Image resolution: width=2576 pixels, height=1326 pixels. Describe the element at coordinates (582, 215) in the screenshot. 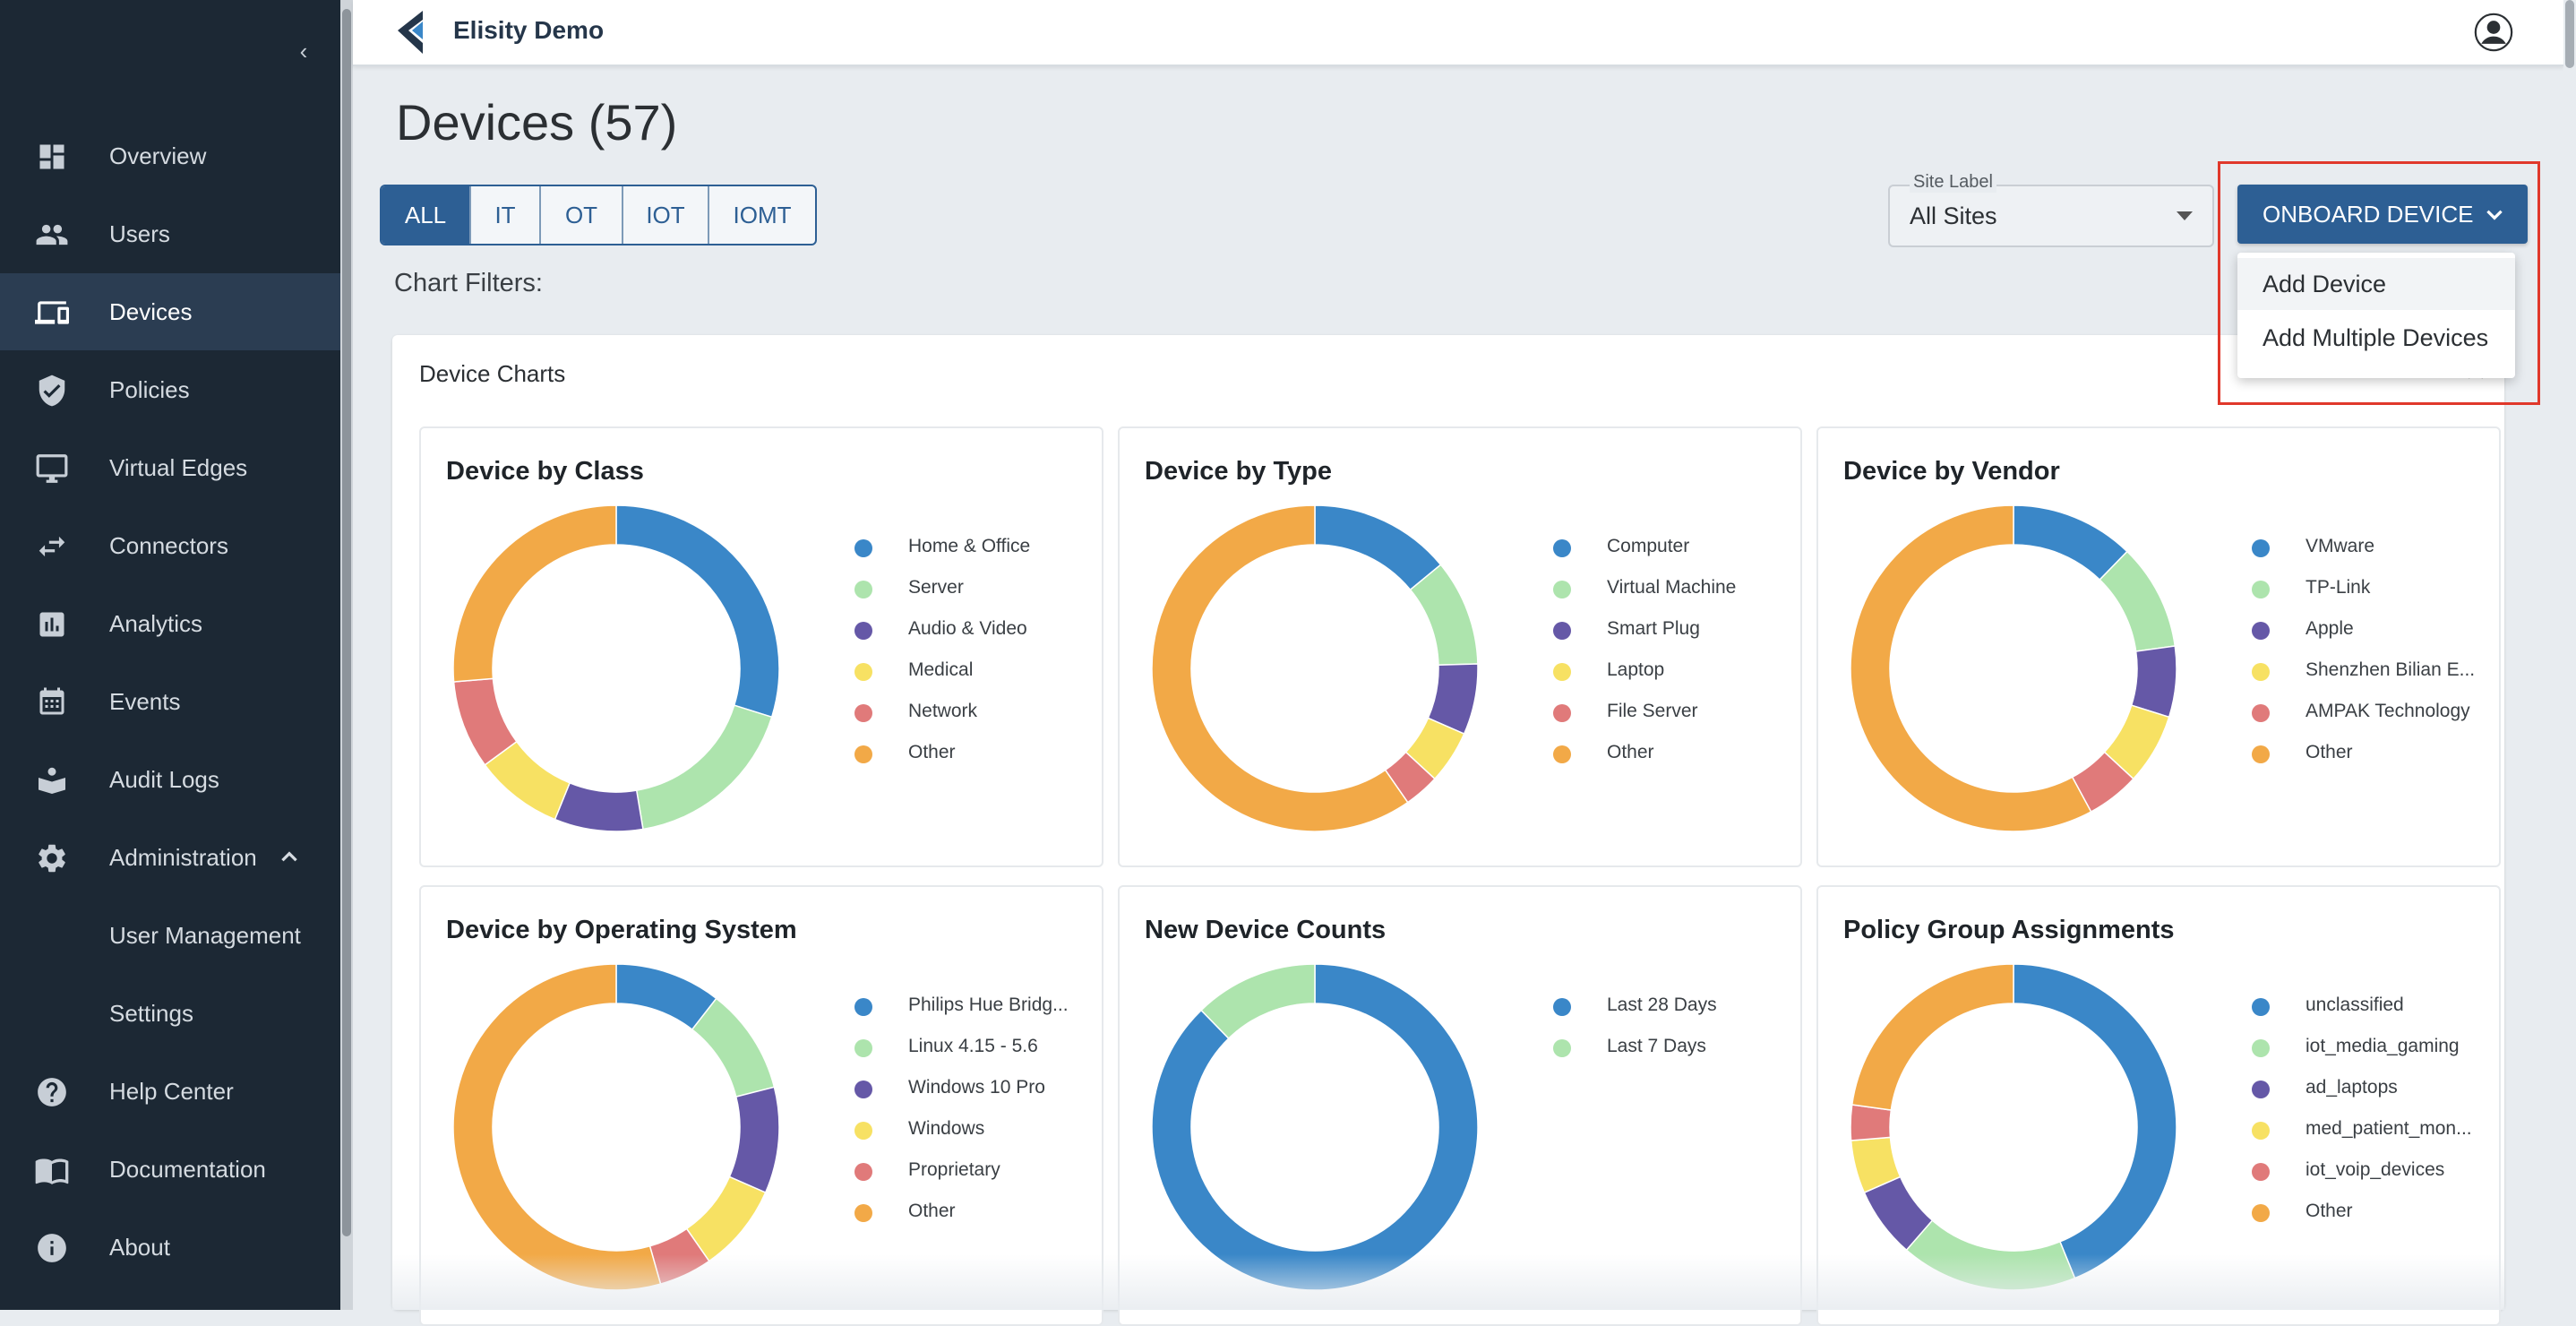

I see `tab-ot: OT` at that location.